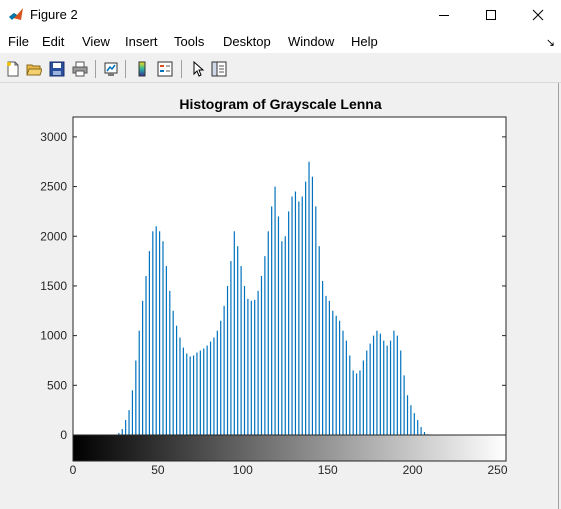 The width and height of the screenshot is (561, 509). Describe the element at coordinates (197, 68) in the screenshot. I see `pointer-button` at that location.